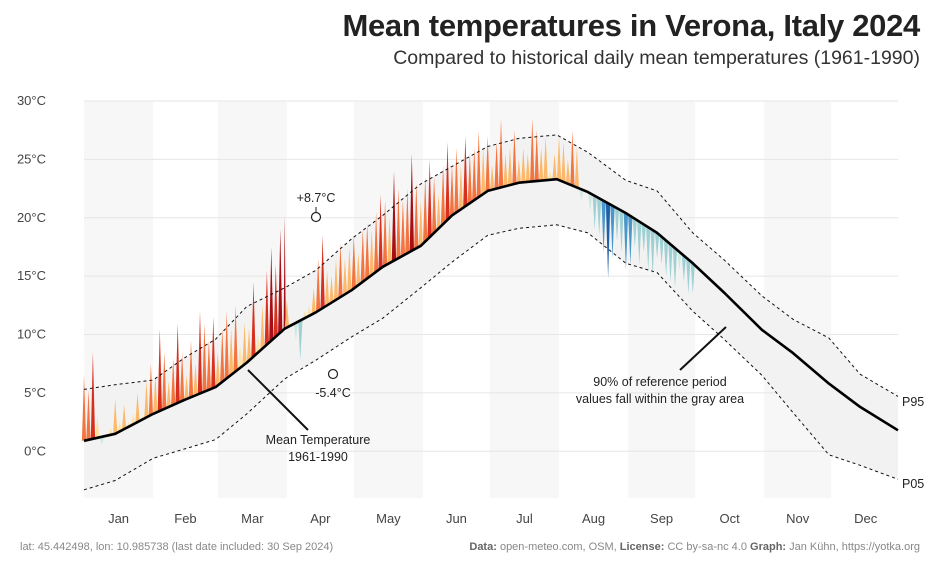  What do you see at coordinates (483, 547) in the screenshot?
I see `footer-data-label: Data:` at bounding box center [483, 547].